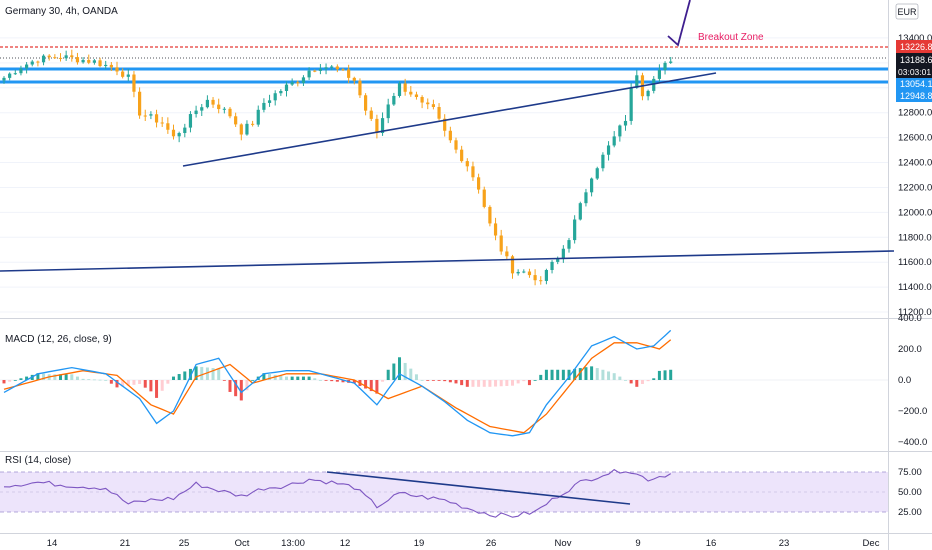  Describe the element at coordinates (478, 488) in the screenshot. I see `rsi-divergence-trendline` at that location.